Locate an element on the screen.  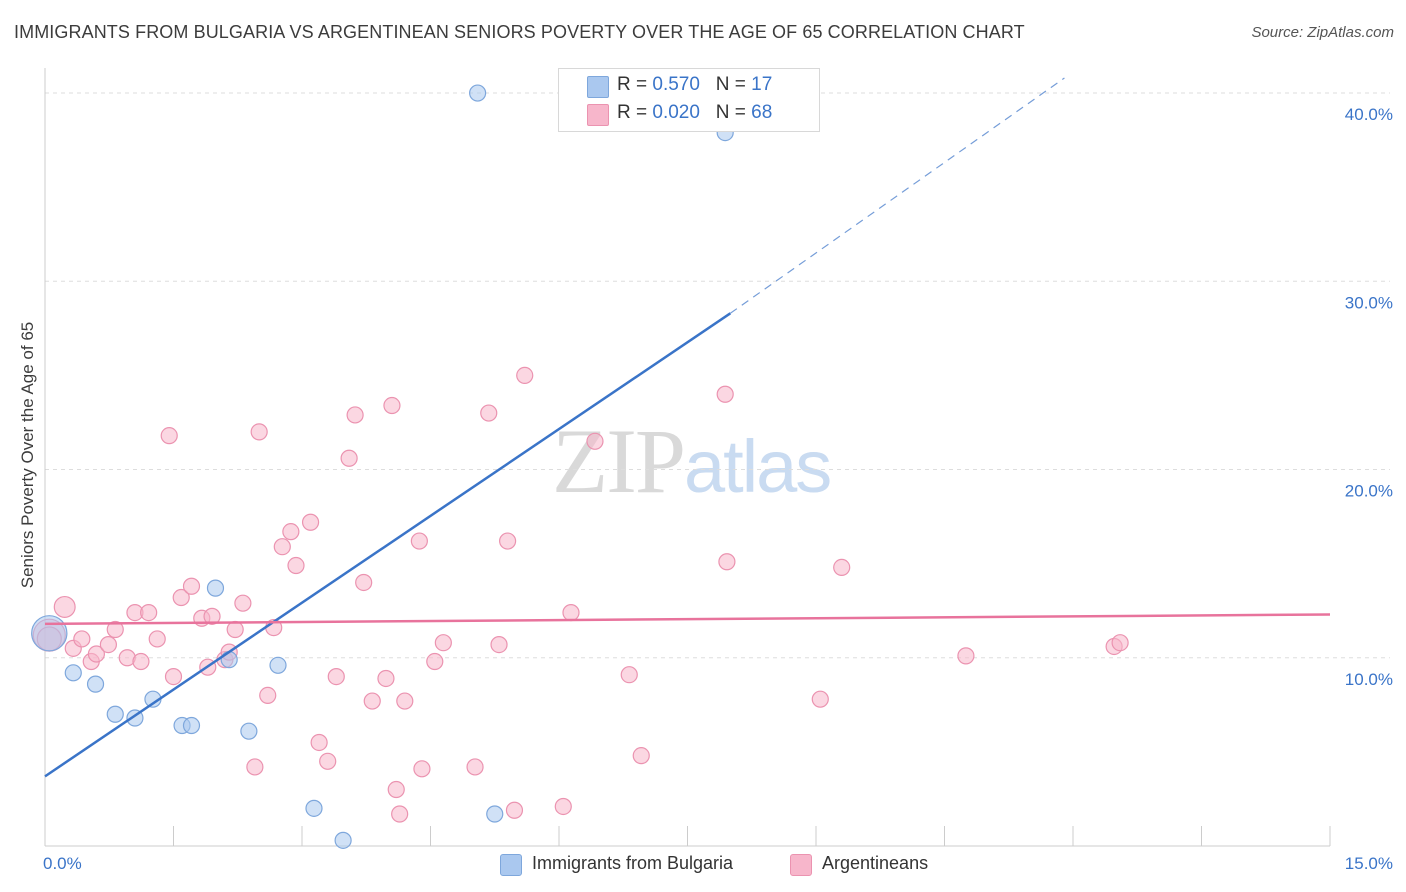
watermark-atlas: atlas is located at coordinates (758, 466).